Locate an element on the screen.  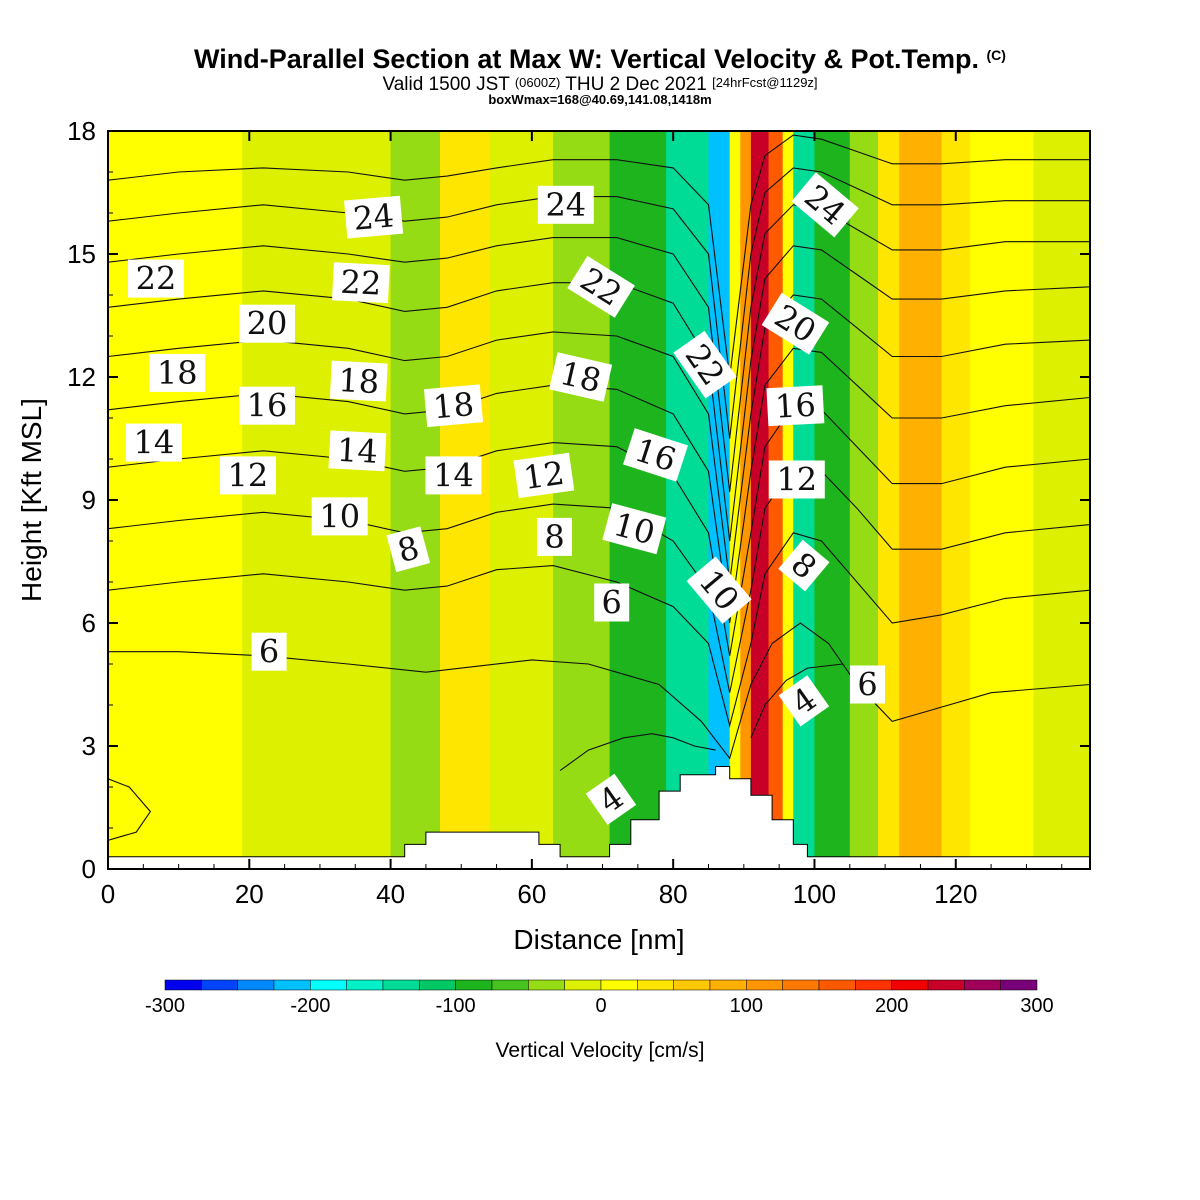
contour-label-14: 16 is located at coordinates (795, 406).